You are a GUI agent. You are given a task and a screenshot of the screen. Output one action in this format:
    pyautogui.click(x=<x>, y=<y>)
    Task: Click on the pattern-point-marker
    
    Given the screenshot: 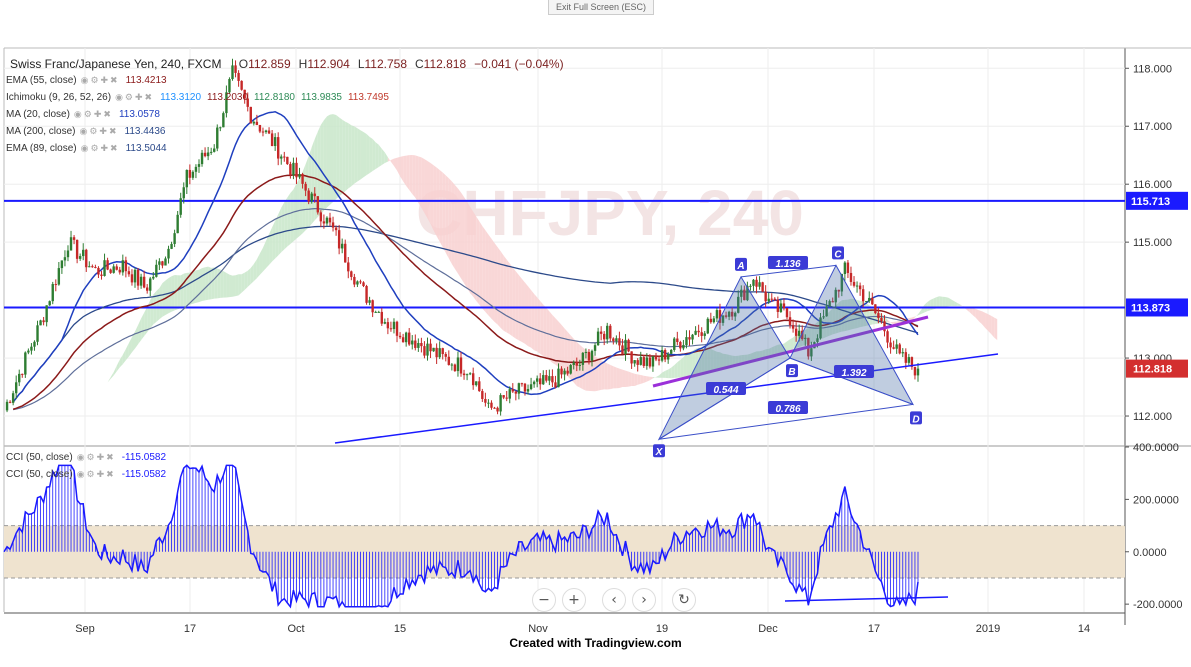 What is the action you would take?
    pyautogui.click(x=792, y=371)
    